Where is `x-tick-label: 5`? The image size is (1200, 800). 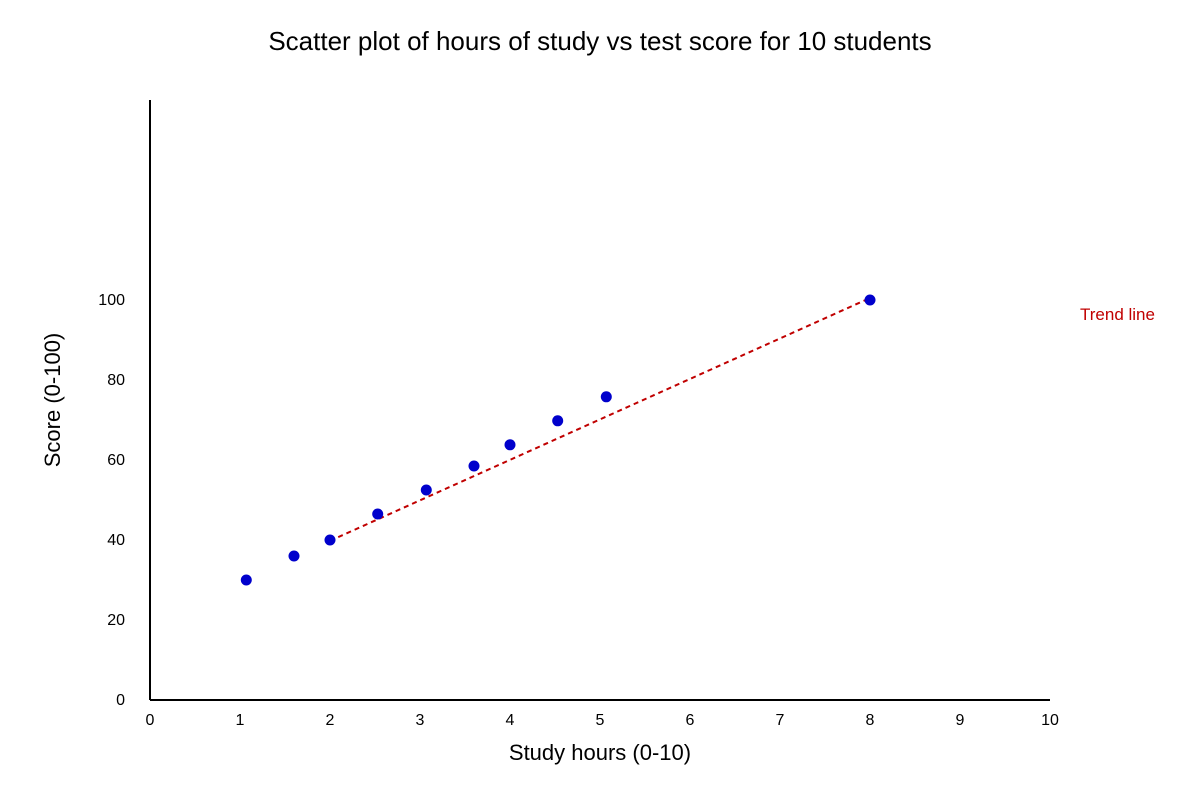
x-tick-label: 5 is located at coordinates (600, 720).